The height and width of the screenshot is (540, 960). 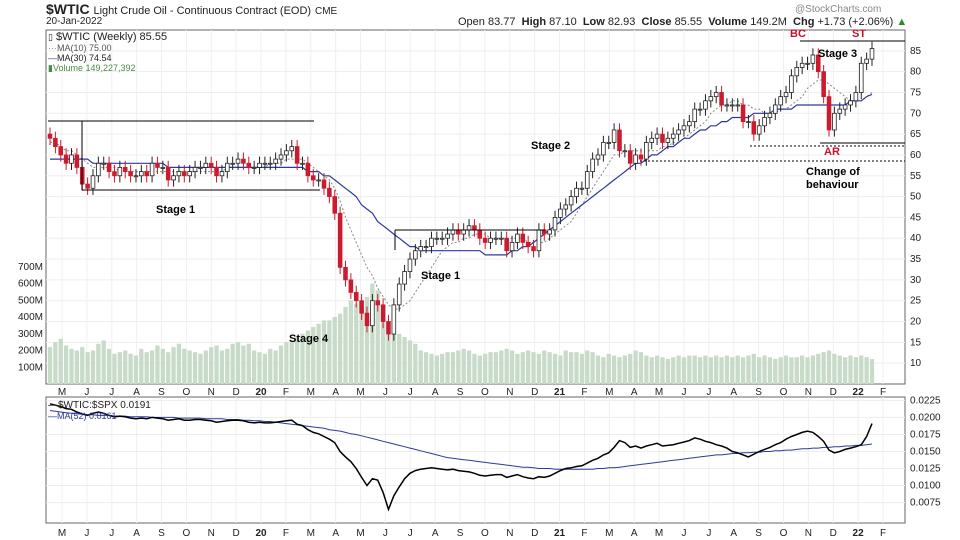 I want to click on label-stage4: Stage 4, so click(x=309, y=339).